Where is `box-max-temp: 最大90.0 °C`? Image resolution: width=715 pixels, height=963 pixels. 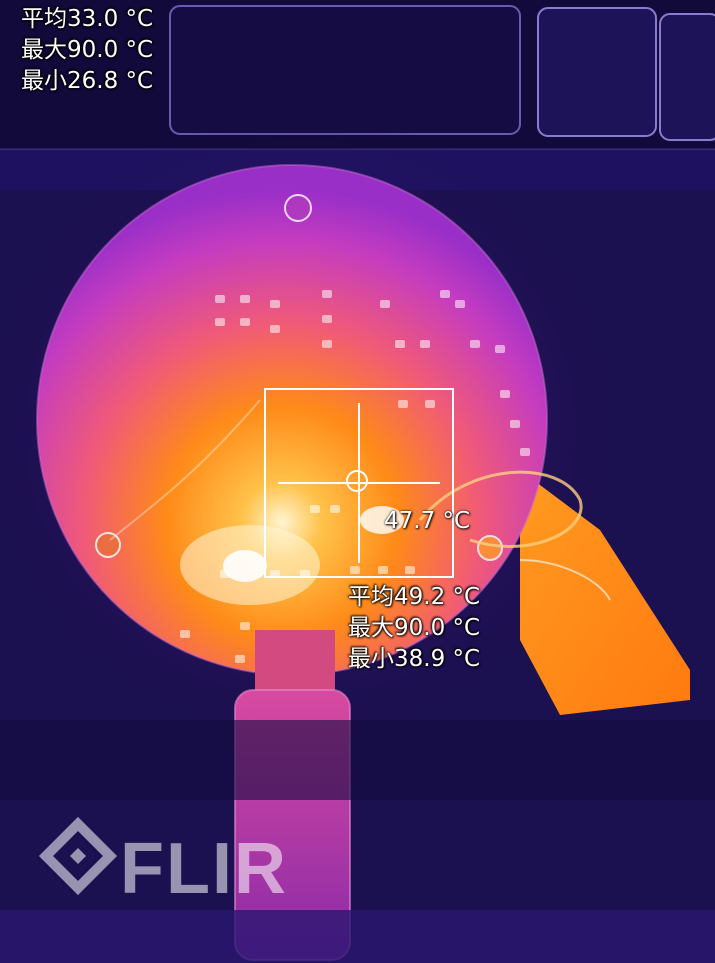 box-max-temp: 最大90.0 °C is located at coordinates (414, 628).